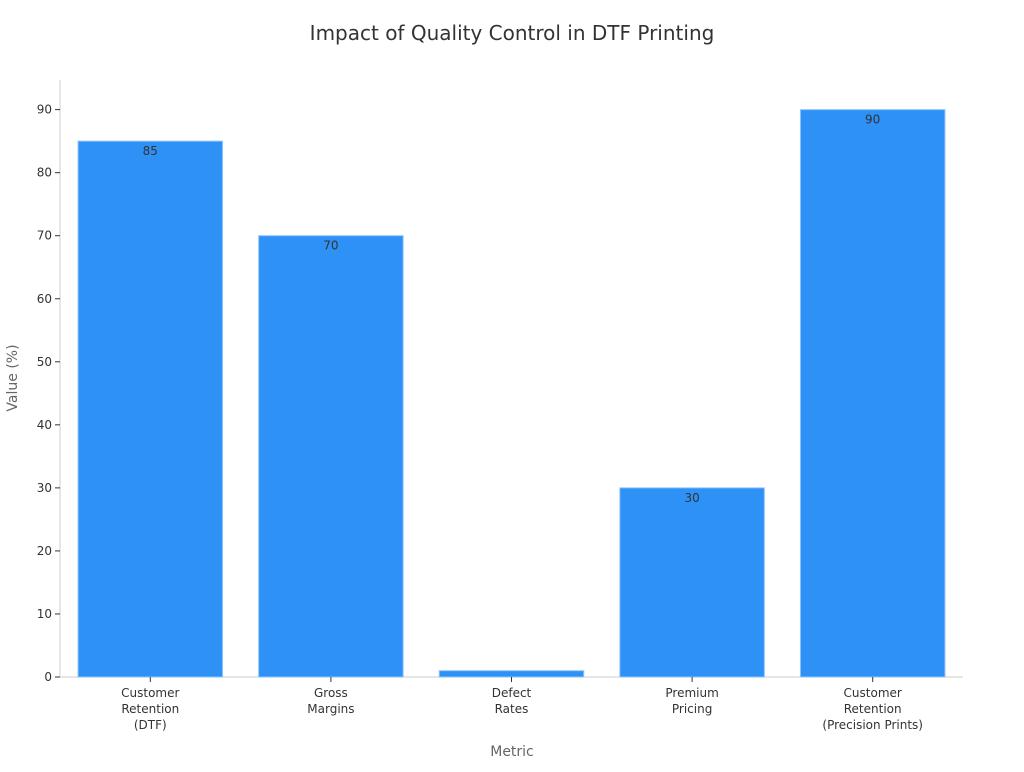  I want to click on y-tick-label: 70, so click(44, 236).